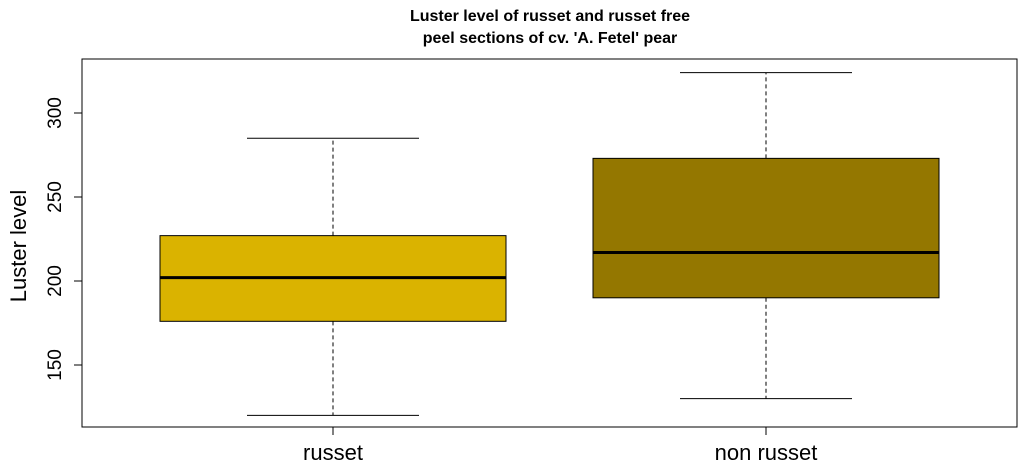 The height and width of the screenshot is (468, 1024). Describe the element at coordinates (18, 246) in the screenshot. I see `y-axis-title: Luster level` at that location.